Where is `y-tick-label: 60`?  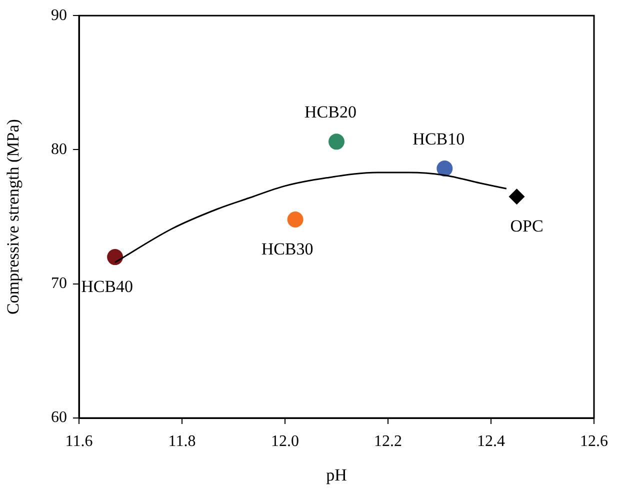 y-tick-label: 60 is located at coordinates (59, 417).